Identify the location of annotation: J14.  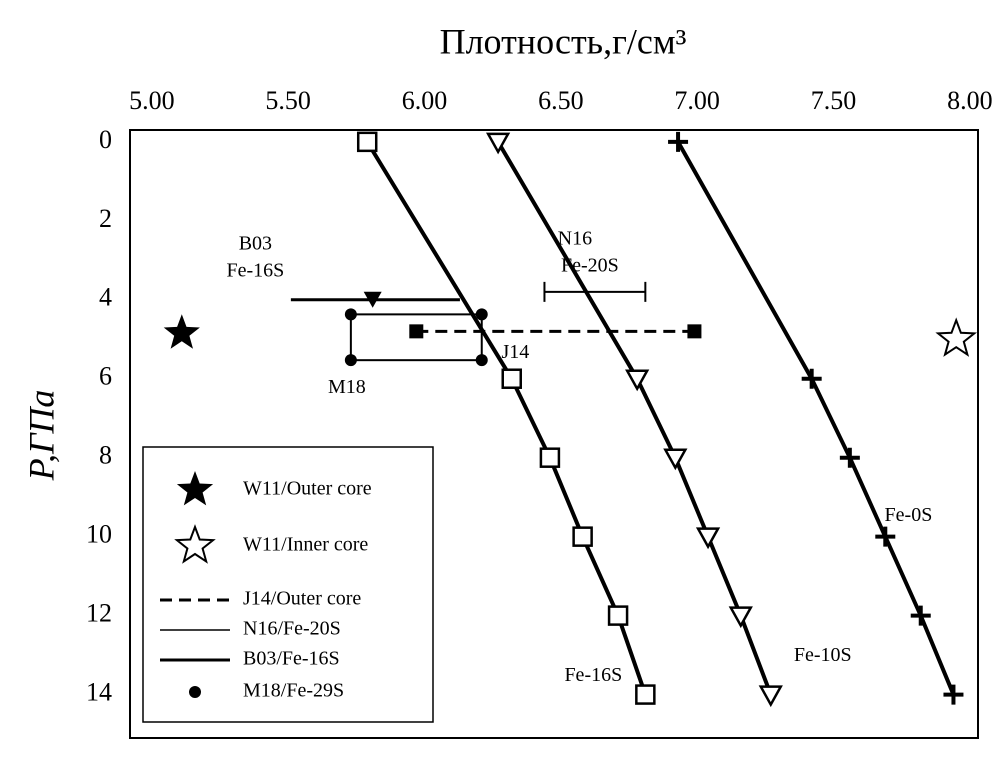
(515, 352).